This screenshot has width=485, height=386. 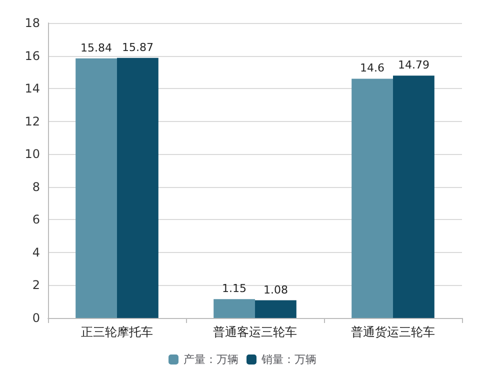 What do you see at coordinates (372, 68) in the screenshot?
I see `data-label: 14.6` at bounding box center [372, 68].